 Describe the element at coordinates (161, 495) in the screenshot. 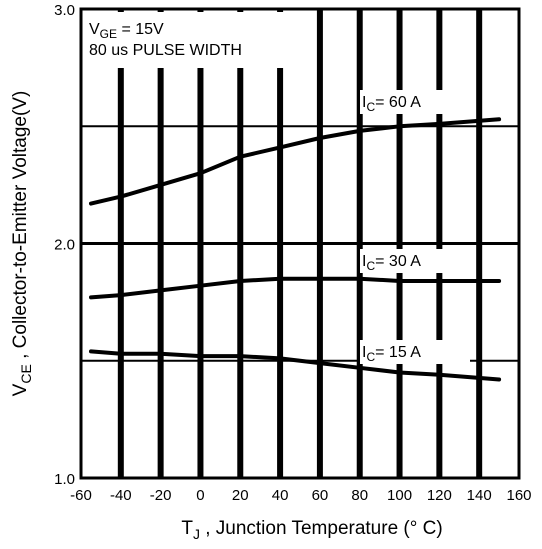

I see `x-tick-label: -20` at that location.